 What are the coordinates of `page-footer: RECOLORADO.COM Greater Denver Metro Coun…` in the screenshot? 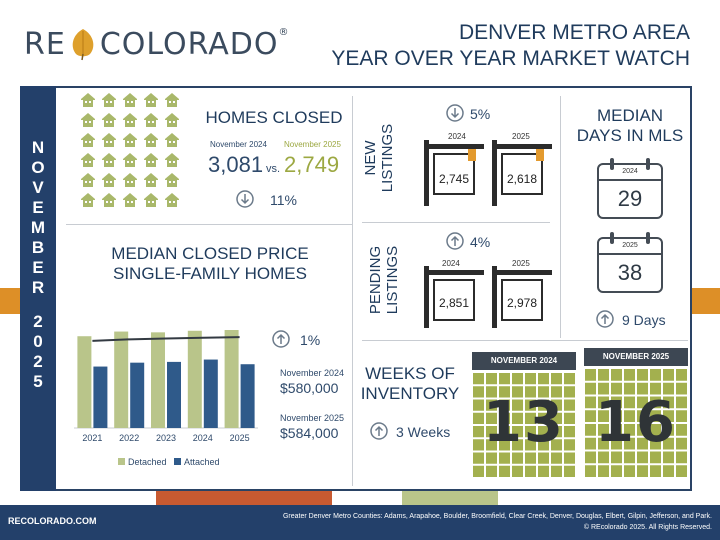 It's located at (360, 522).